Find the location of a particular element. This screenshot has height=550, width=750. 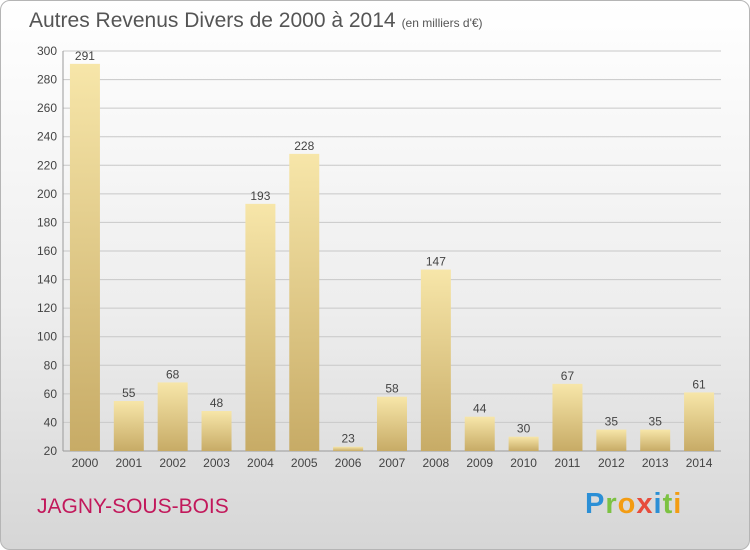

y-tick-label: 80 is located at coordinates (51, 365).